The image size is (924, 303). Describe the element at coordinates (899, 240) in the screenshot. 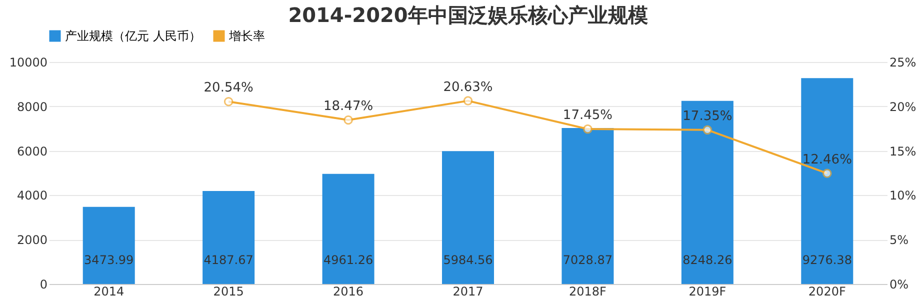

I see `y2-tick-label: 5%` at that location.